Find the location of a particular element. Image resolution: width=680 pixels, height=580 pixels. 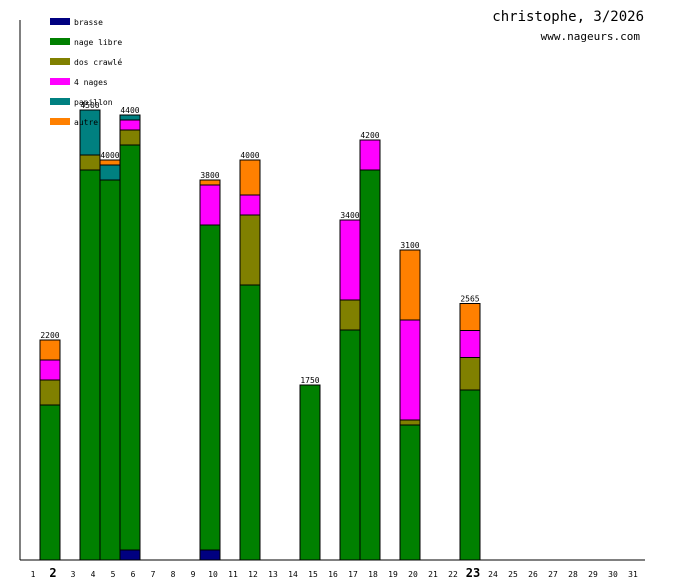

day-label-4: 4 is located at coordinates (93, 574).